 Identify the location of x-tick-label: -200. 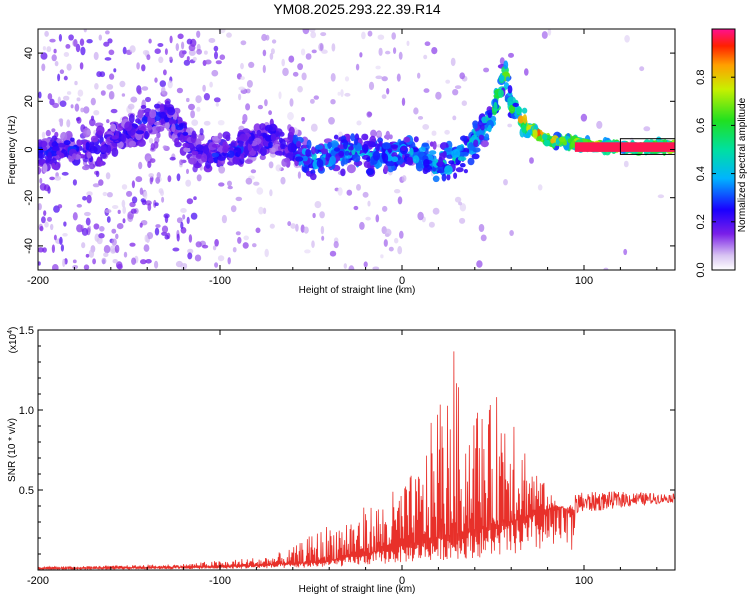
(38, 281).